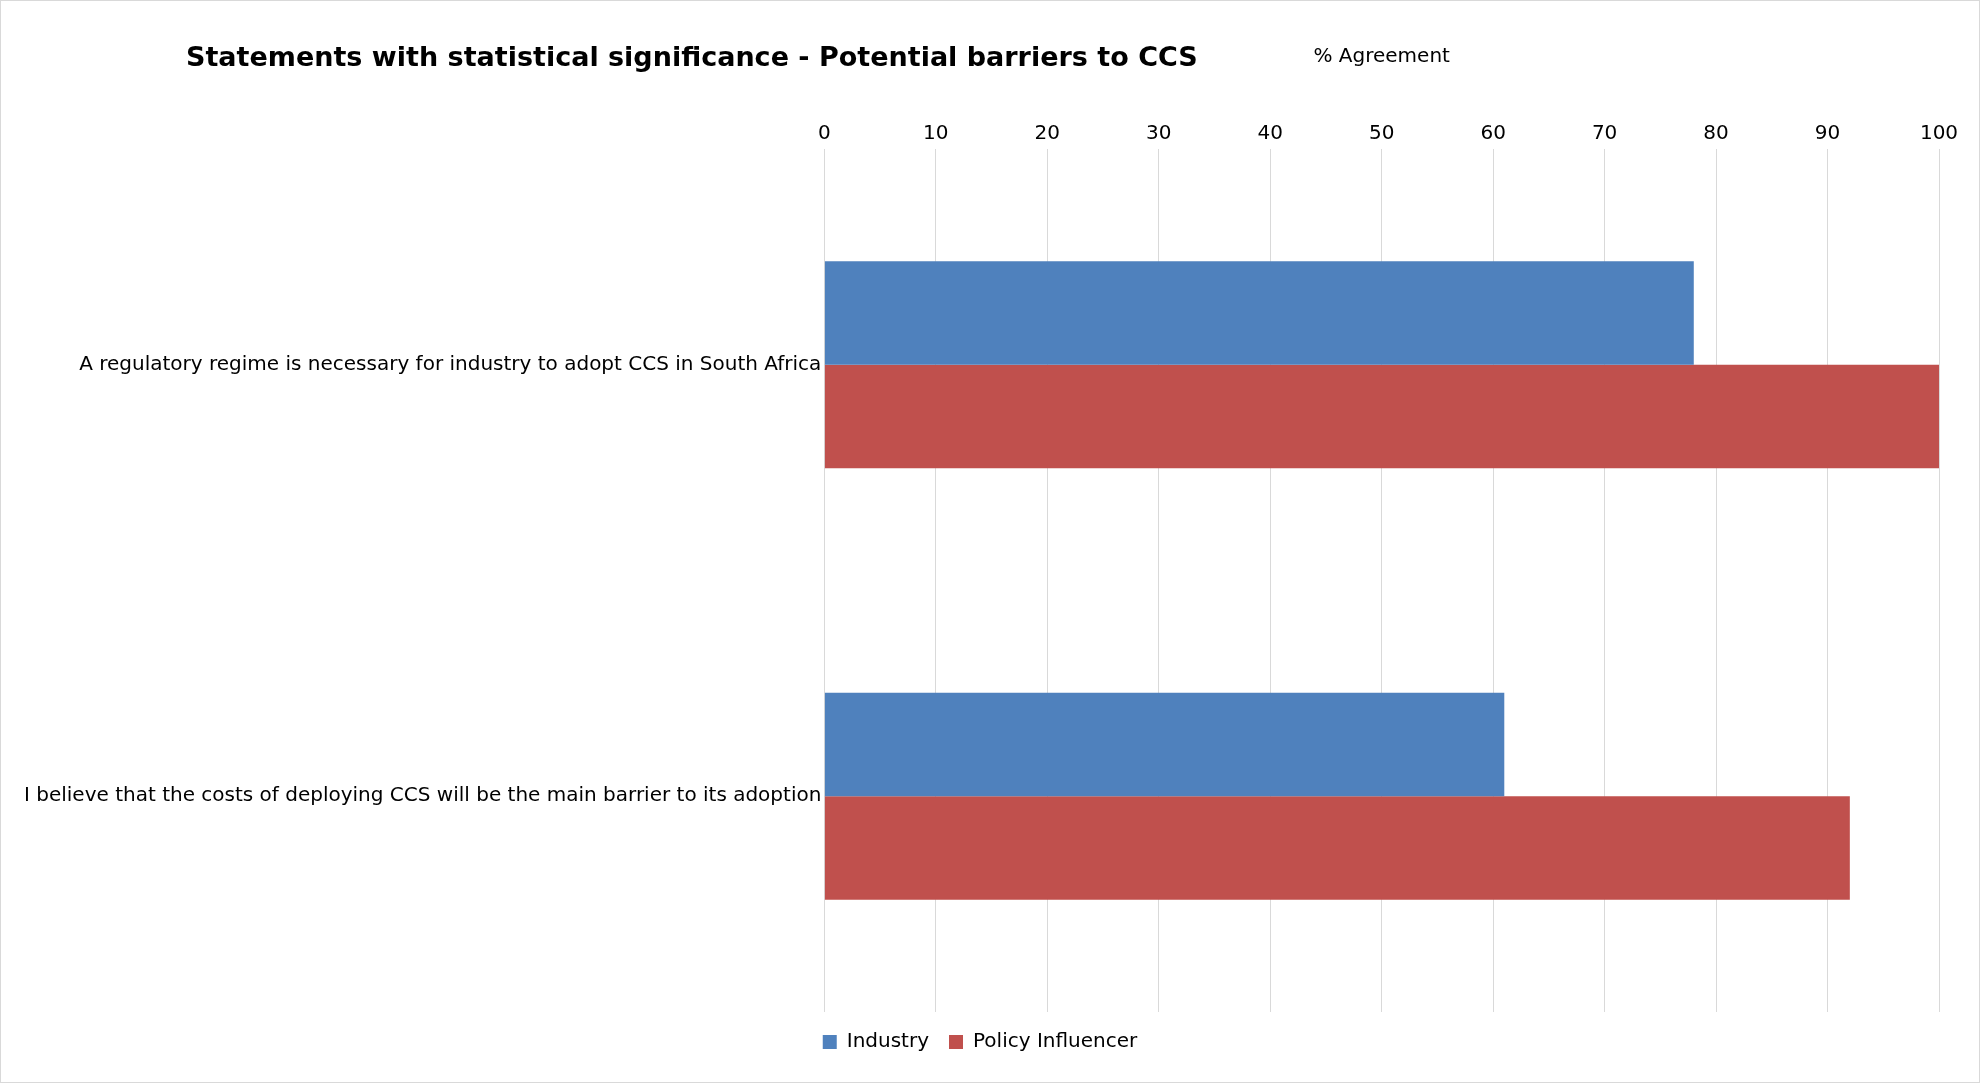  Describe the element at coordinates (824, 132) in the screenshot. I see `x-tick-label: 0` at that location.